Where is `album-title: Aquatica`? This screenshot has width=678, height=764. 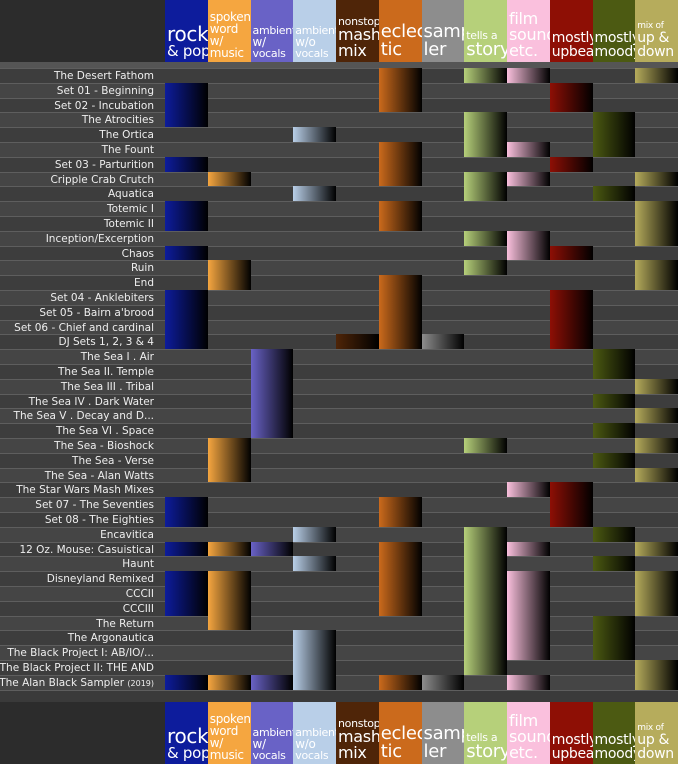
album-title: Aquatica is located at coordinates (131, 194).